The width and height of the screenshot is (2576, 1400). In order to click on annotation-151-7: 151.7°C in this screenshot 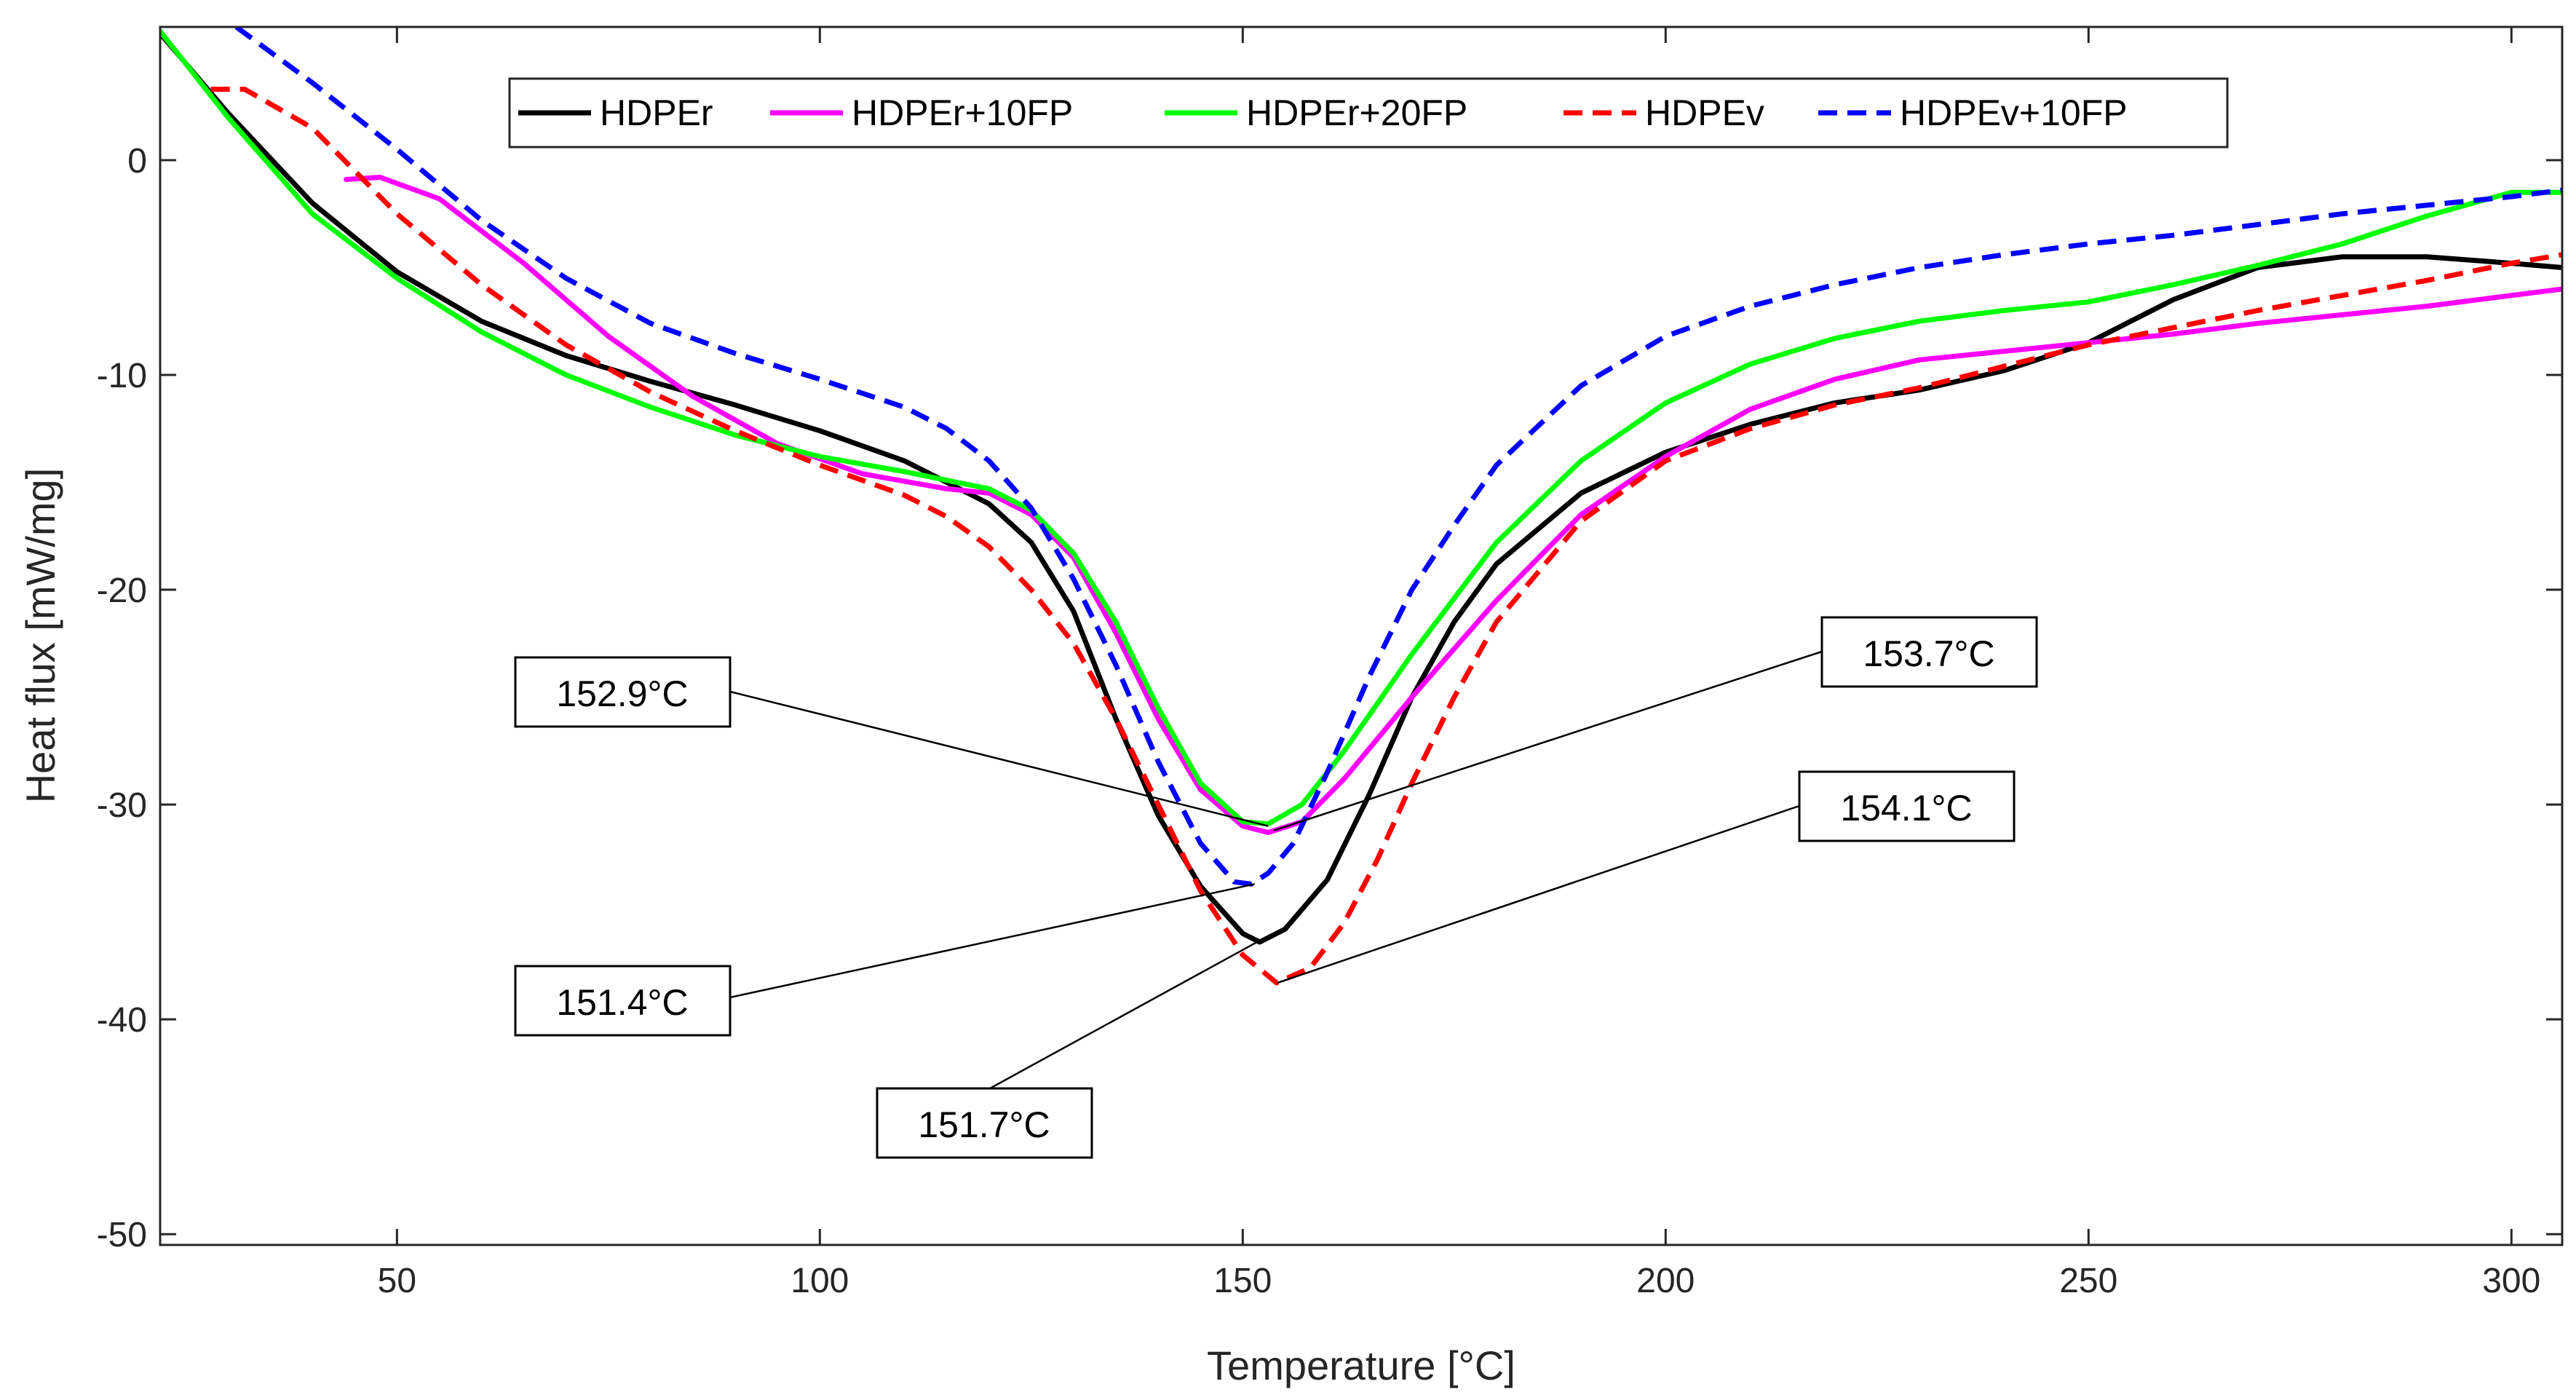, I will do `click(984, 1123)`.